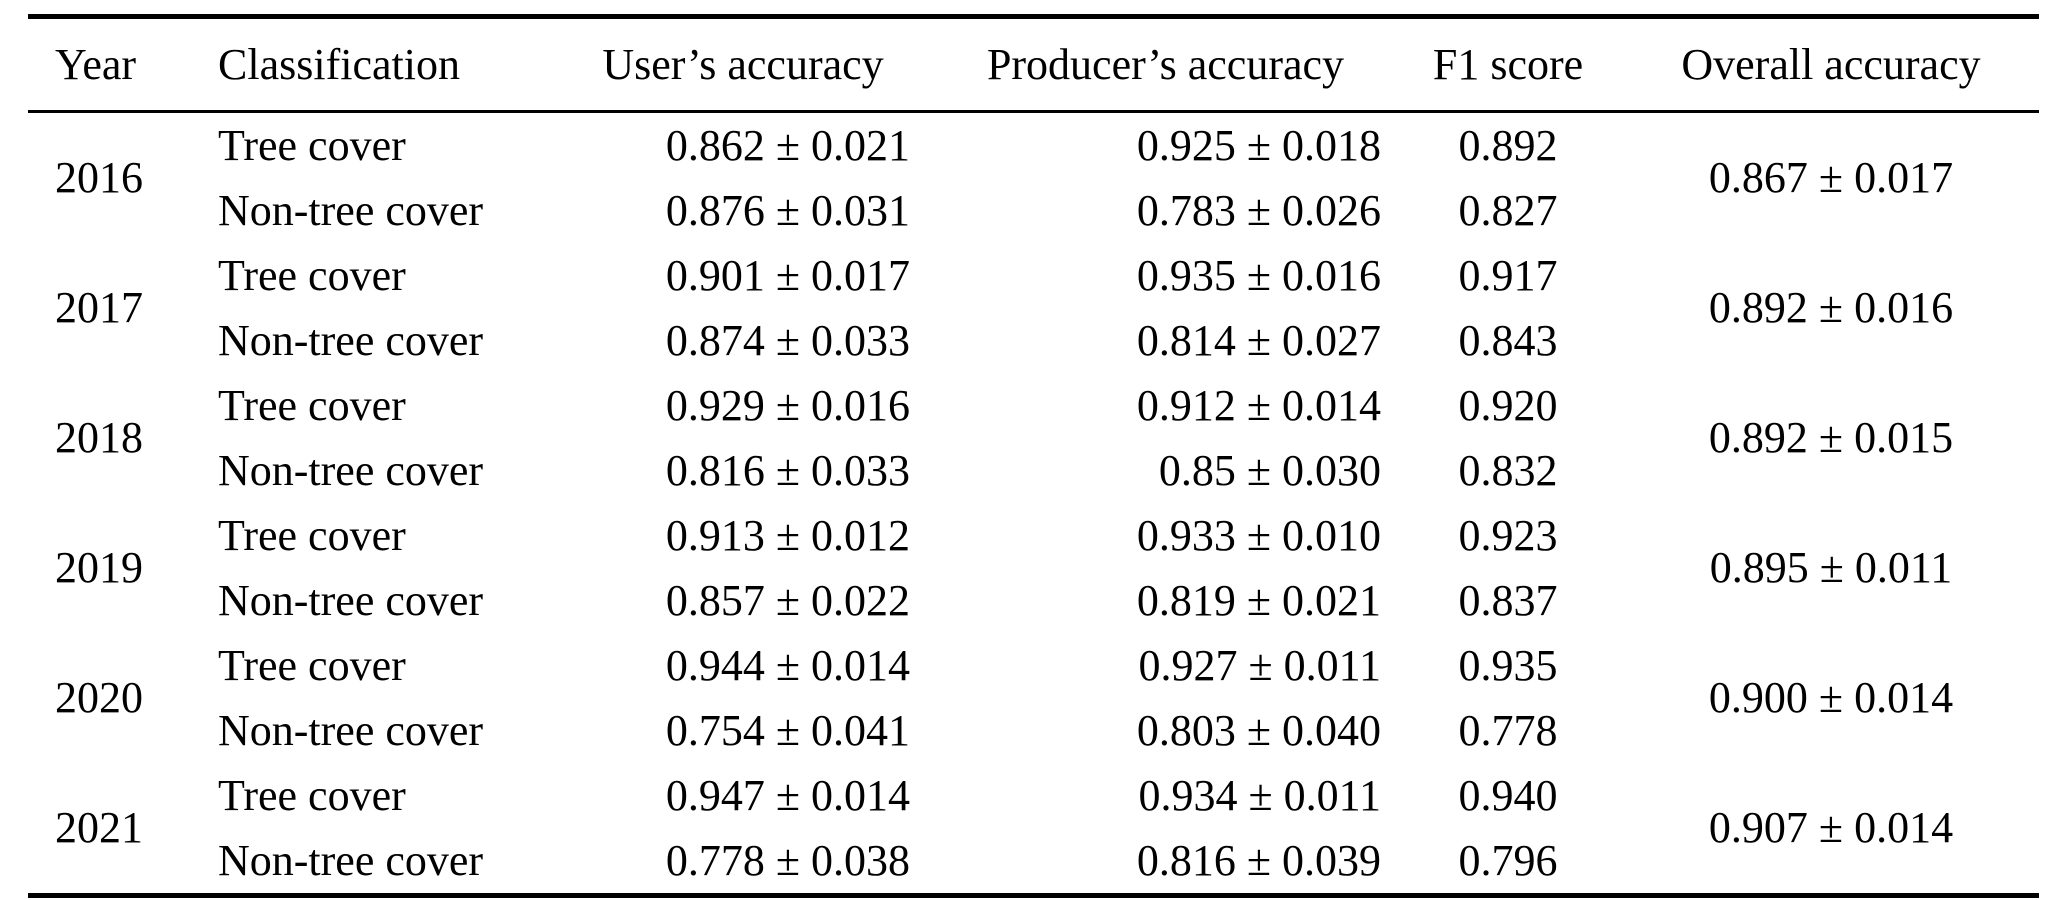 Image resolution: width=2067 pixels, height=900 pixels. I want to click on f1-score-cell: 0.917, so click(1508, 275).